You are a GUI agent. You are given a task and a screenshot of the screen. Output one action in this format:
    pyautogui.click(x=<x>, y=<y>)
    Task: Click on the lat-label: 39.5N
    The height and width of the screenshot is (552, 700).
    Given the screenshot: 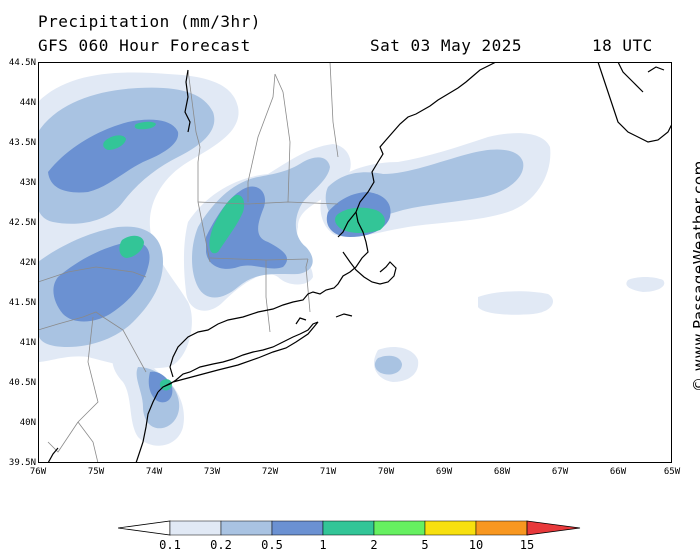 What is the action you would take?
    pyautogui.click(x=22, y=463)
    